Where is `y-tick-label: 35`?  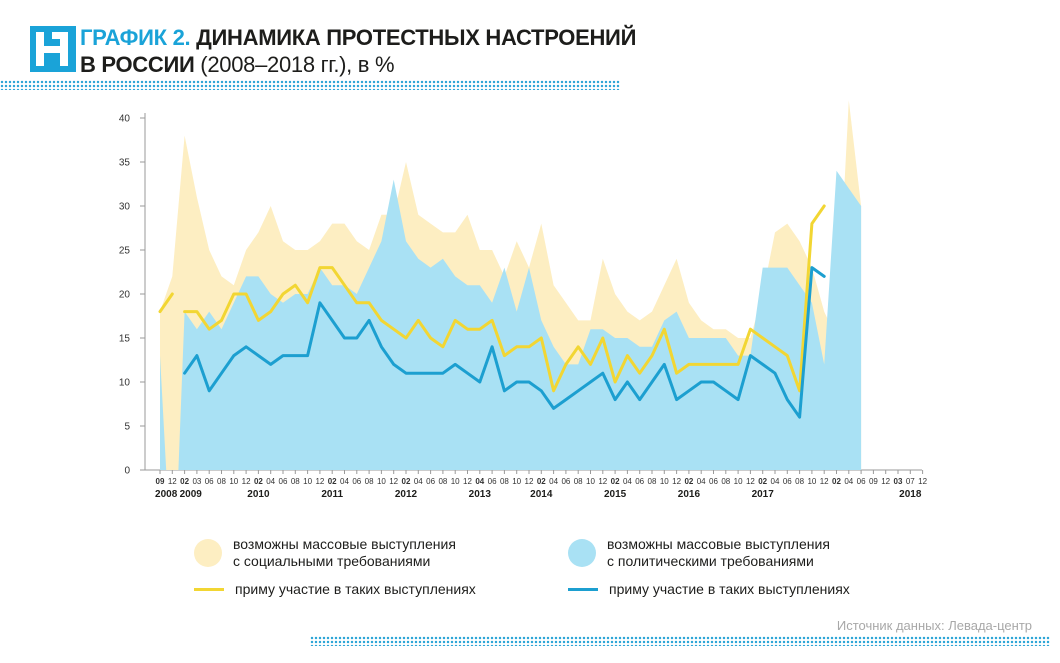 y-tick-label: 35 is located at coordinates (125, 163).